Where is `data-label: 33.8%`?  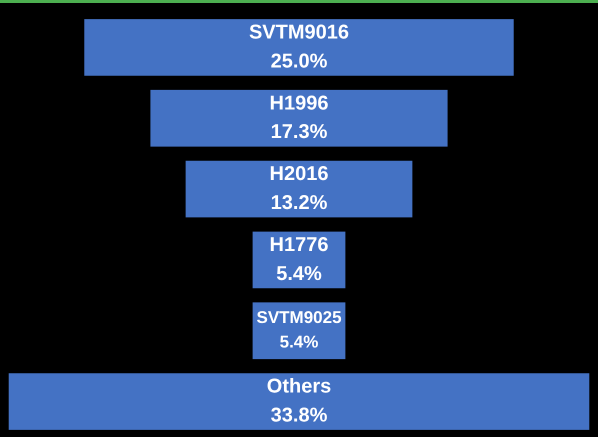 data-label: 33.8% is located at coordinates (299, 415).